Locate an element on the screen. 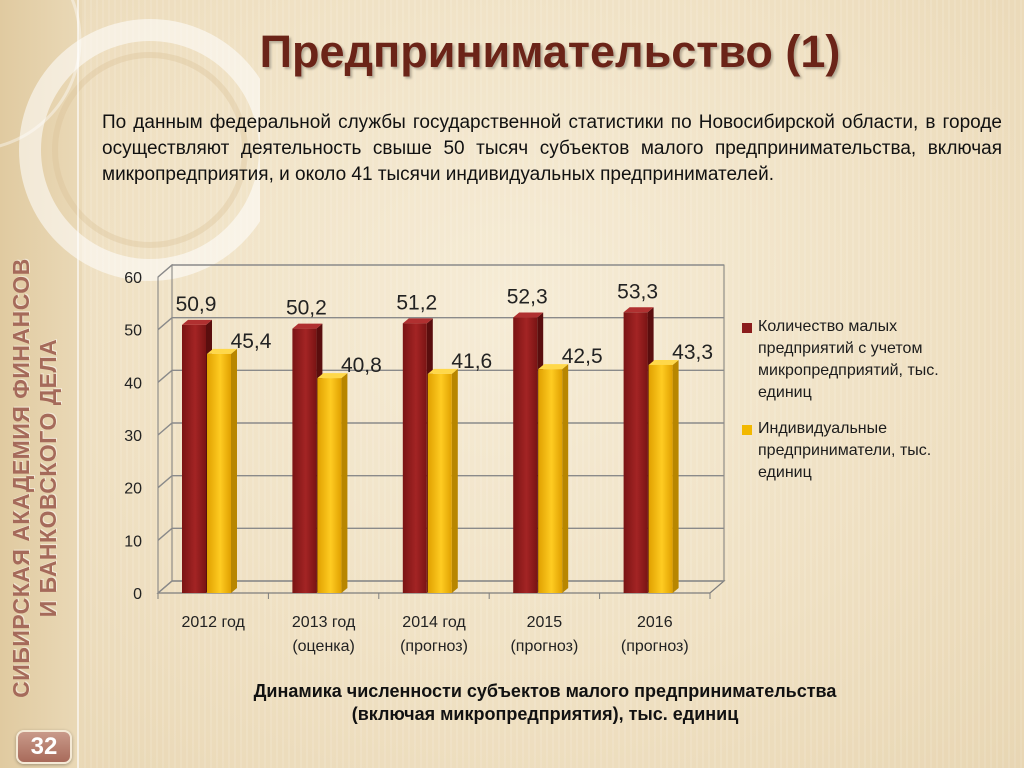 The width and height of the screenshot is (1024, 768). y-tick-label: 50 is located at coordinates (133, 331).